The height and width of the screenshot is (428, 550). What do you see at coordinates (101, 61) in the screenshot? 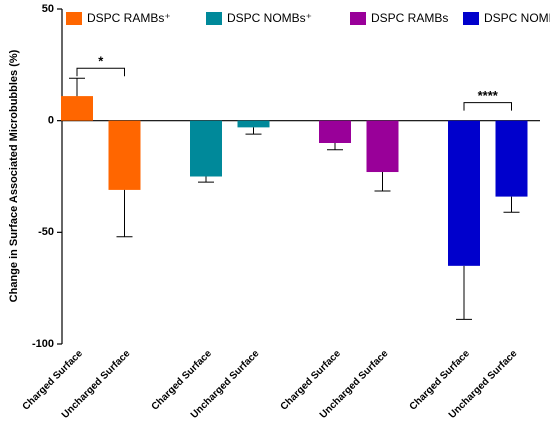
I see `significance-label: *` at bounding box center [101, 61].